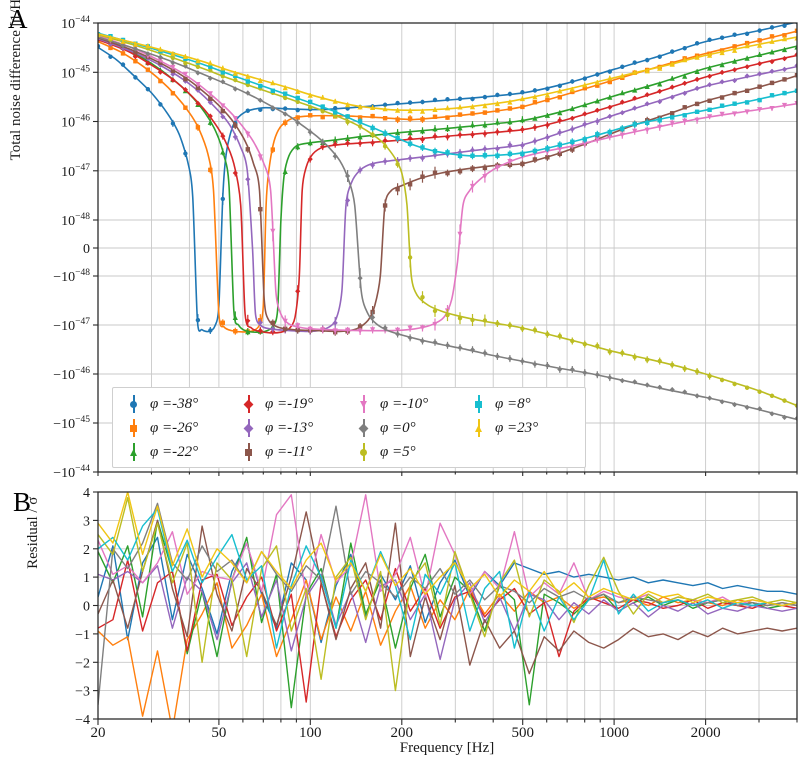 The width and height of the screenshot is (811, 770). I want to click on legend-label: φ =-19°, so click(289, 403).